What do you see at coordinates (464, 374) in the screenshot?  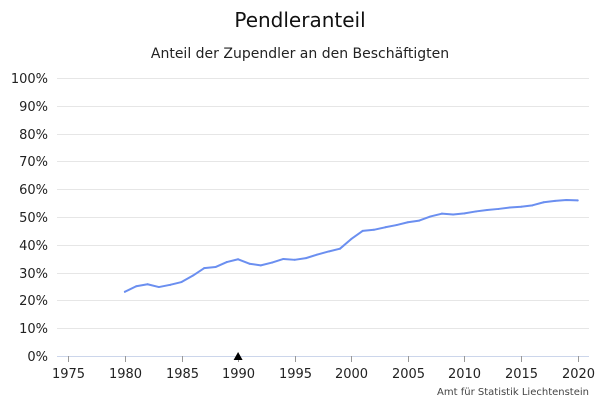 I see `x-tick-label: 2010` at bounding box center [464, 374].